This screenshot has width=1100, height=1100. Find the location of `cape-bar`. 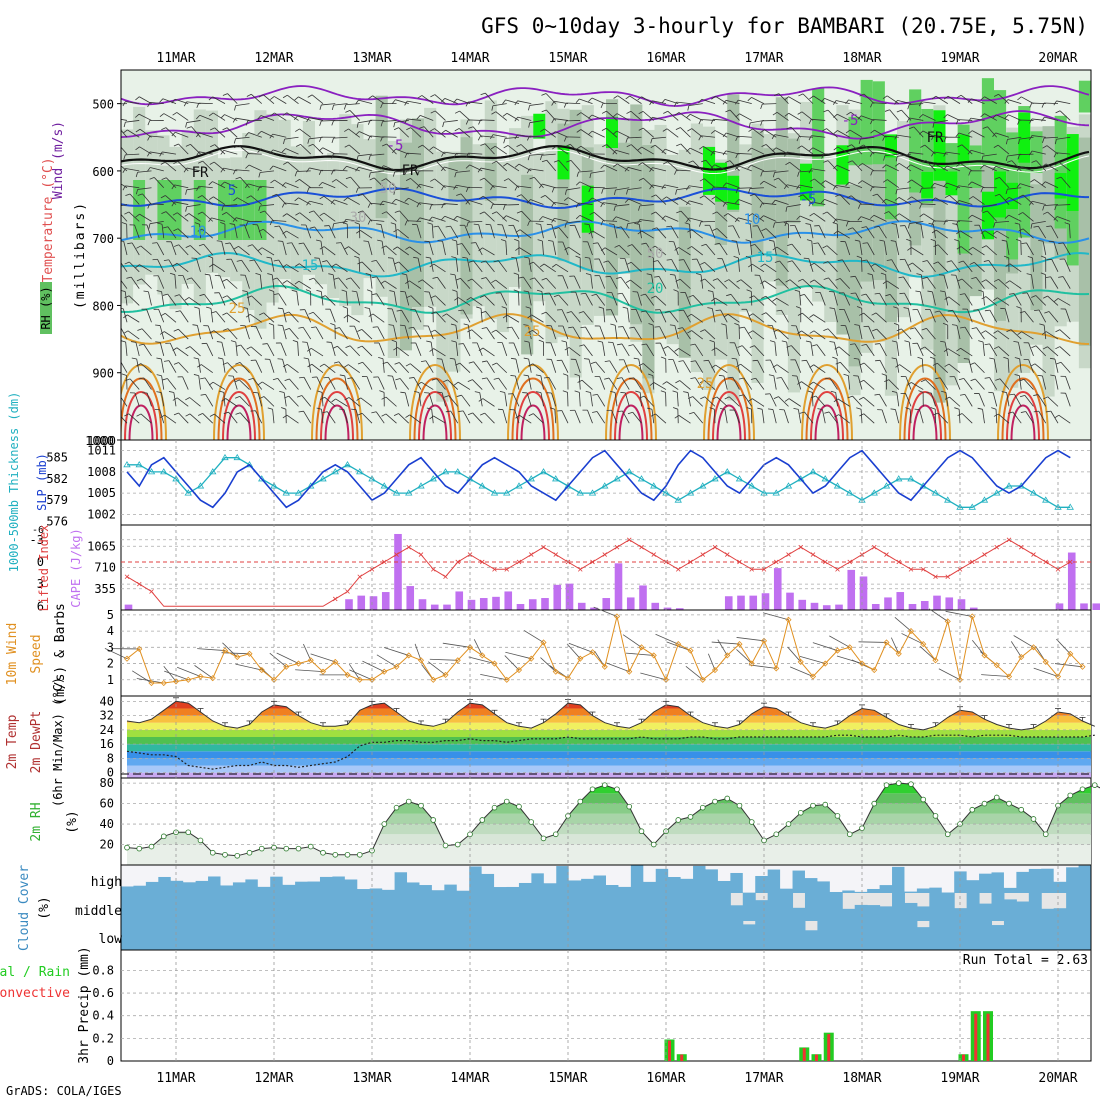

cape-bar is located at coordinates (594, 608).